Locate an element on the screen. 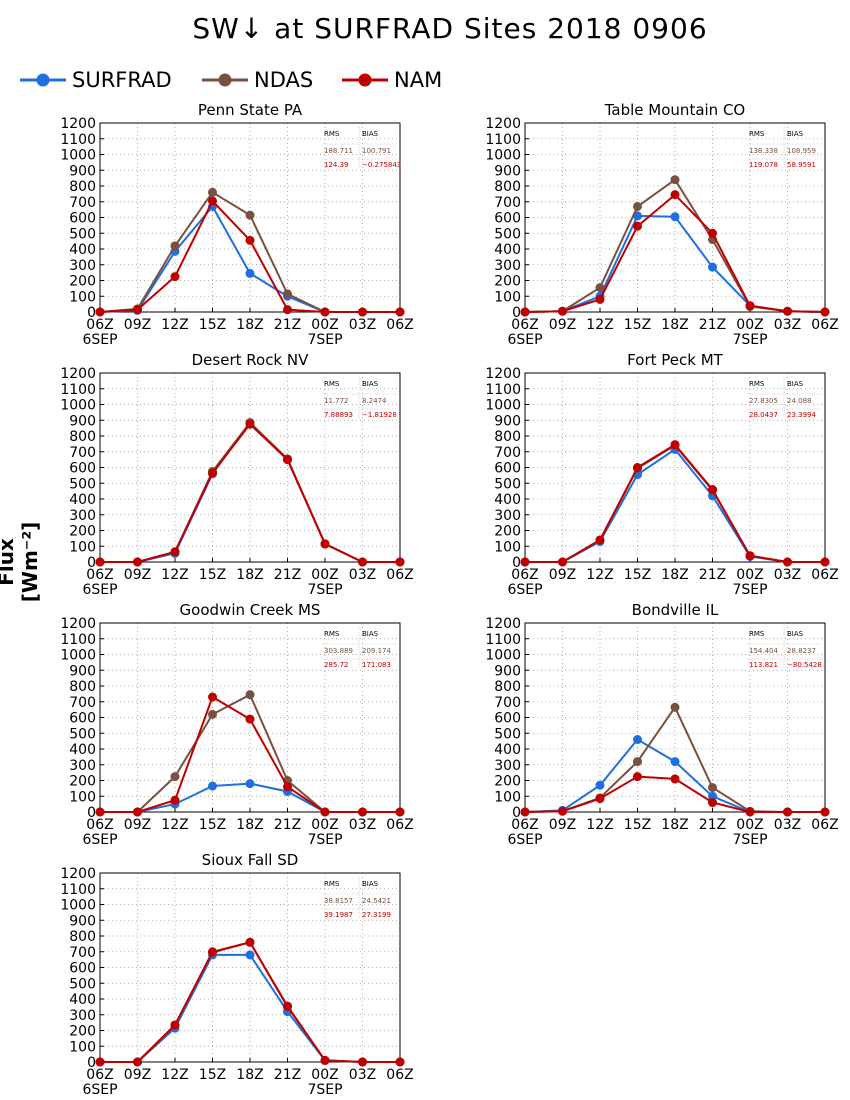 The image size is (850, 1100). chart-title: Desert Rock NV is located at coordinates (250, 360).